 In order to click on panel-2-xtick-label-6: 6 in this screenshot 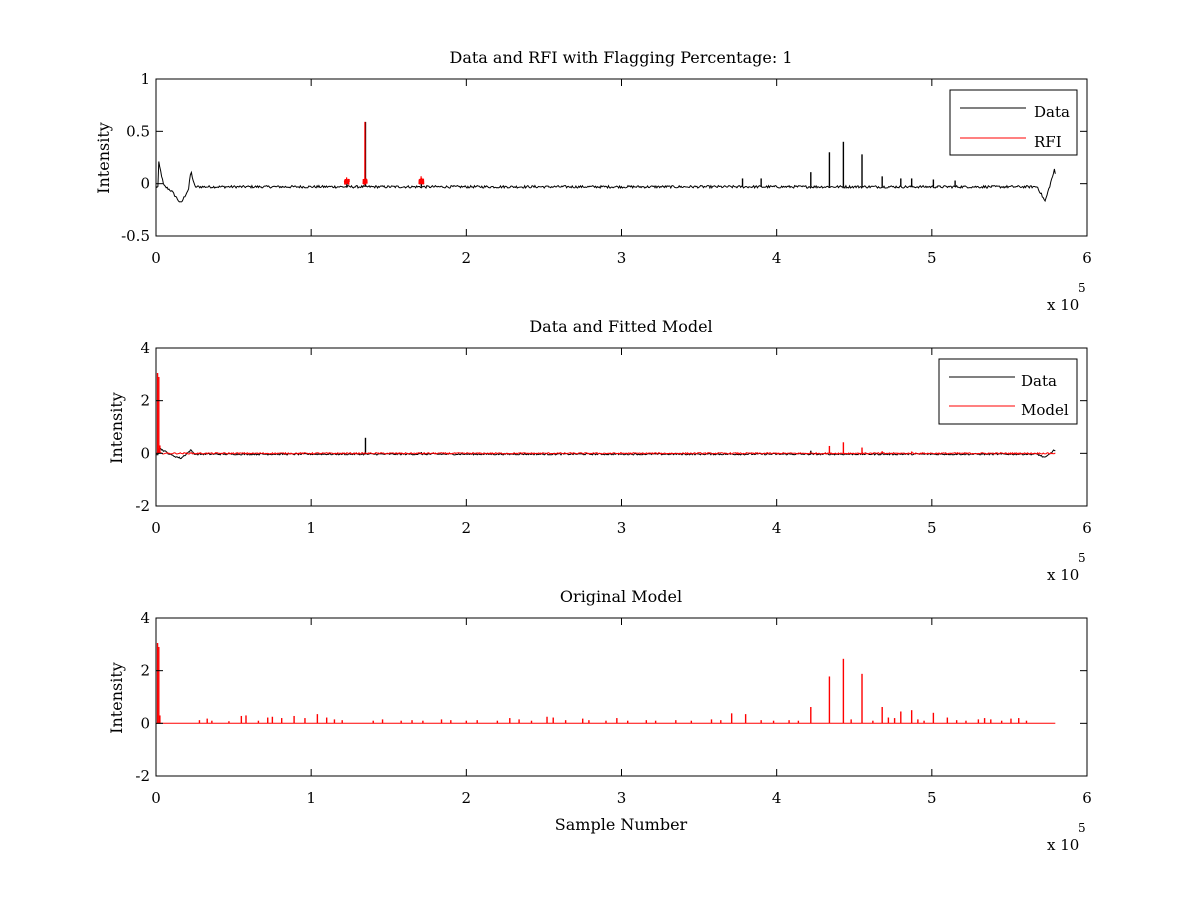, I will do `click(1087, 528)`.